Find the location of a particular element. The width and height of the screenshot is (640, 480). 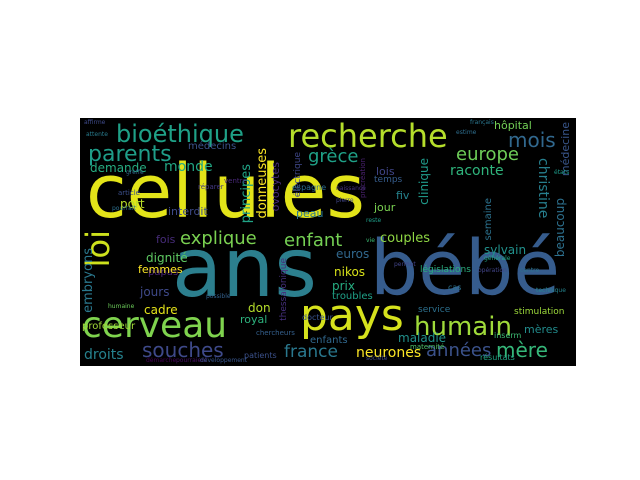

word-mere: mère is located at coordinates (522, 350).